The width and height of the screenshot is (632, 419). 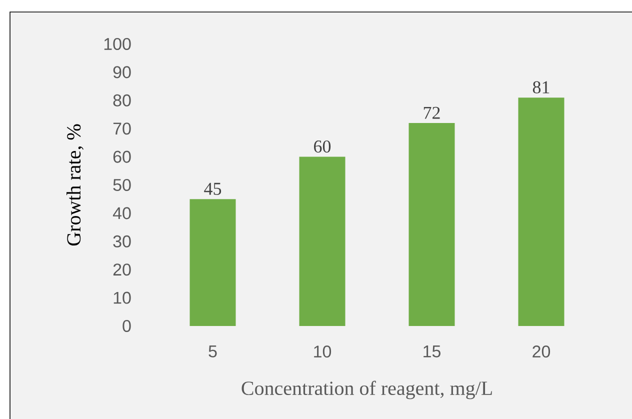 What do you see at coordinates (75, 185) in the screenshot?
I see `y-axis-title: Growth rate, %` at bounding box center [75, 185].